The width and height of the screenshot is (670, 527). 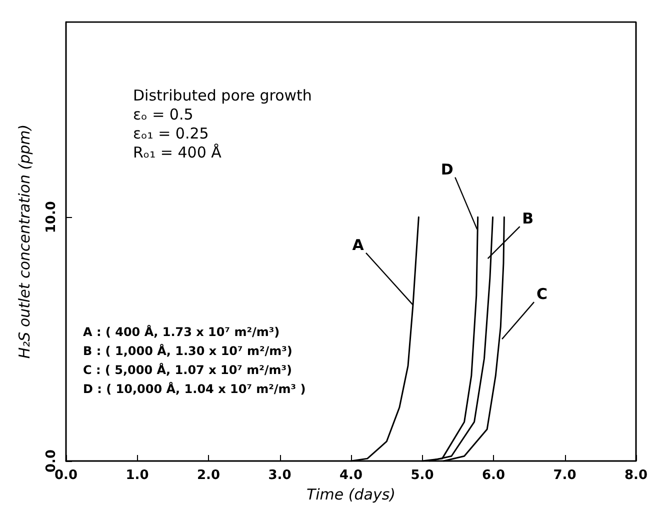 What do you see at coordinates (564, 475) in the screenshot?
I see `x-tick-label: 7.0` at bounding box center [564, 475].